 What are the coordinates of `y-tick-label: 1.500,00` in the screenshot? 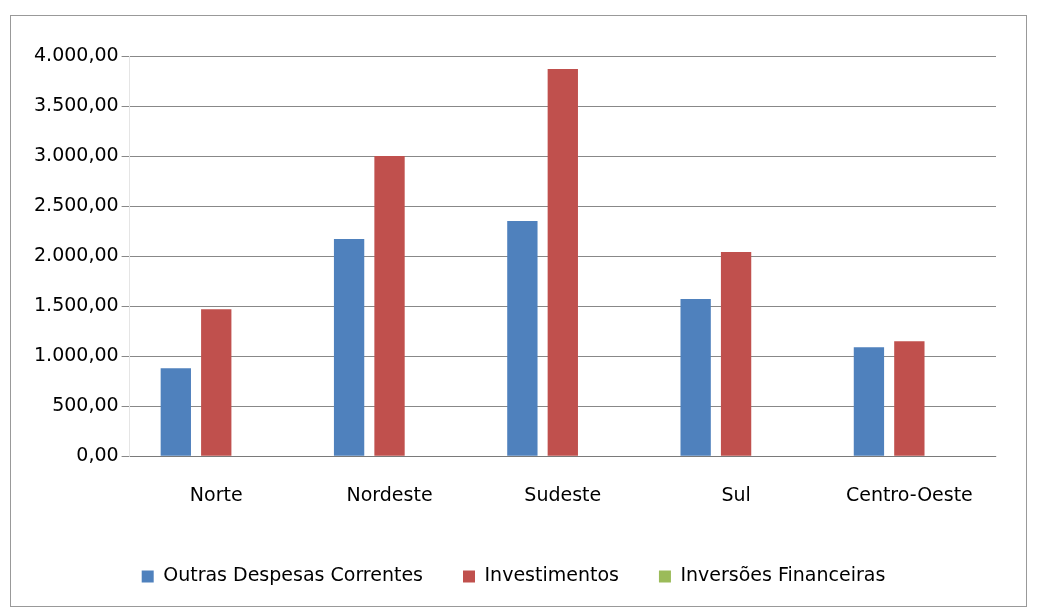 It's located at (76, 304).